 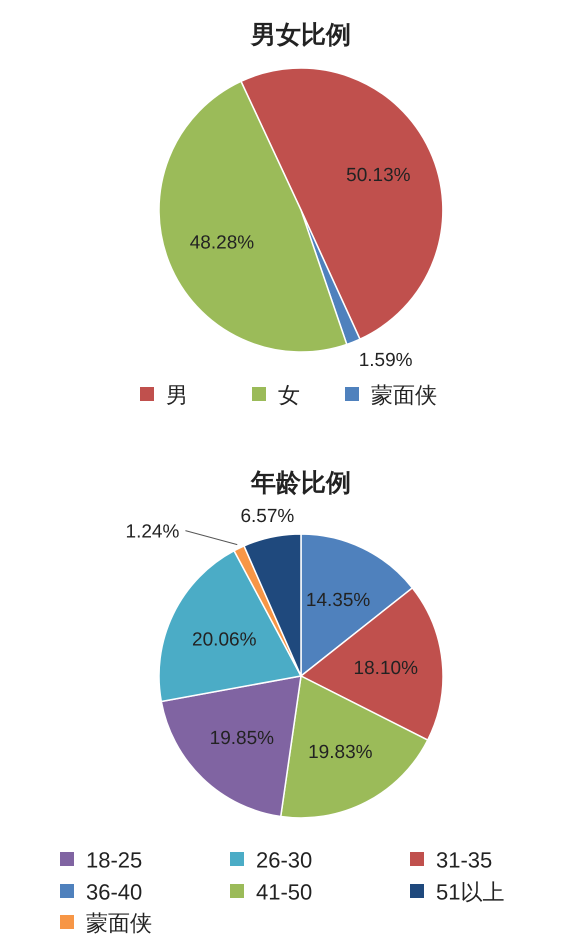 I want to click on data-label: 19.85%, so click(x=242, y=738).